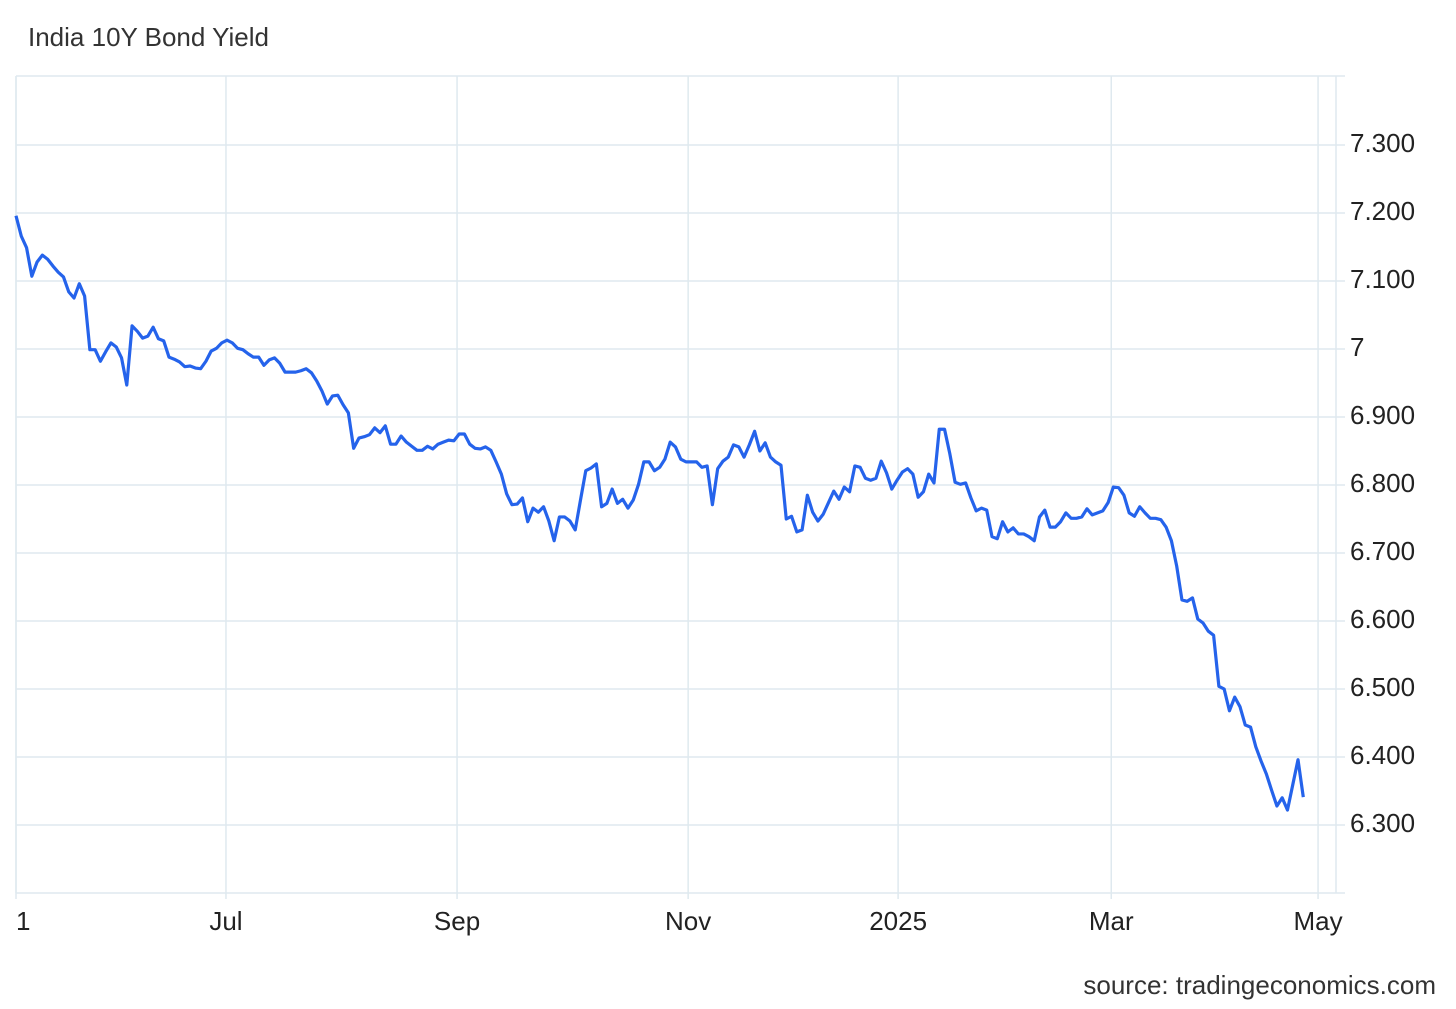 The width and height of the screenshot is (1456, 1009). Describe the element at coordinates (1382, 415) in the screenshot. I see `y-tick-label: 6.900` at that location.